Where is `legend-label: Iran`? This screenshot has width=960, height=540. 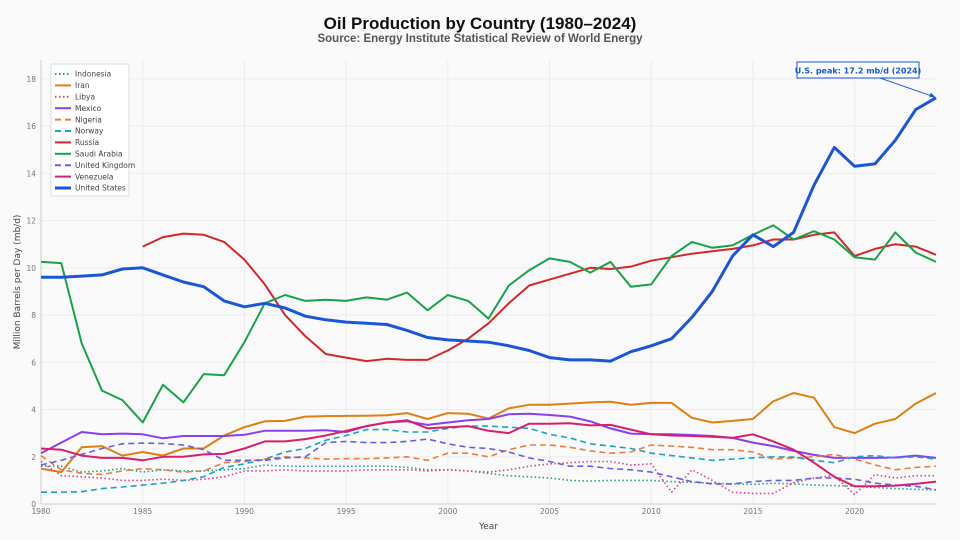
legend-label: Iran is located at coordinates (82, 85).